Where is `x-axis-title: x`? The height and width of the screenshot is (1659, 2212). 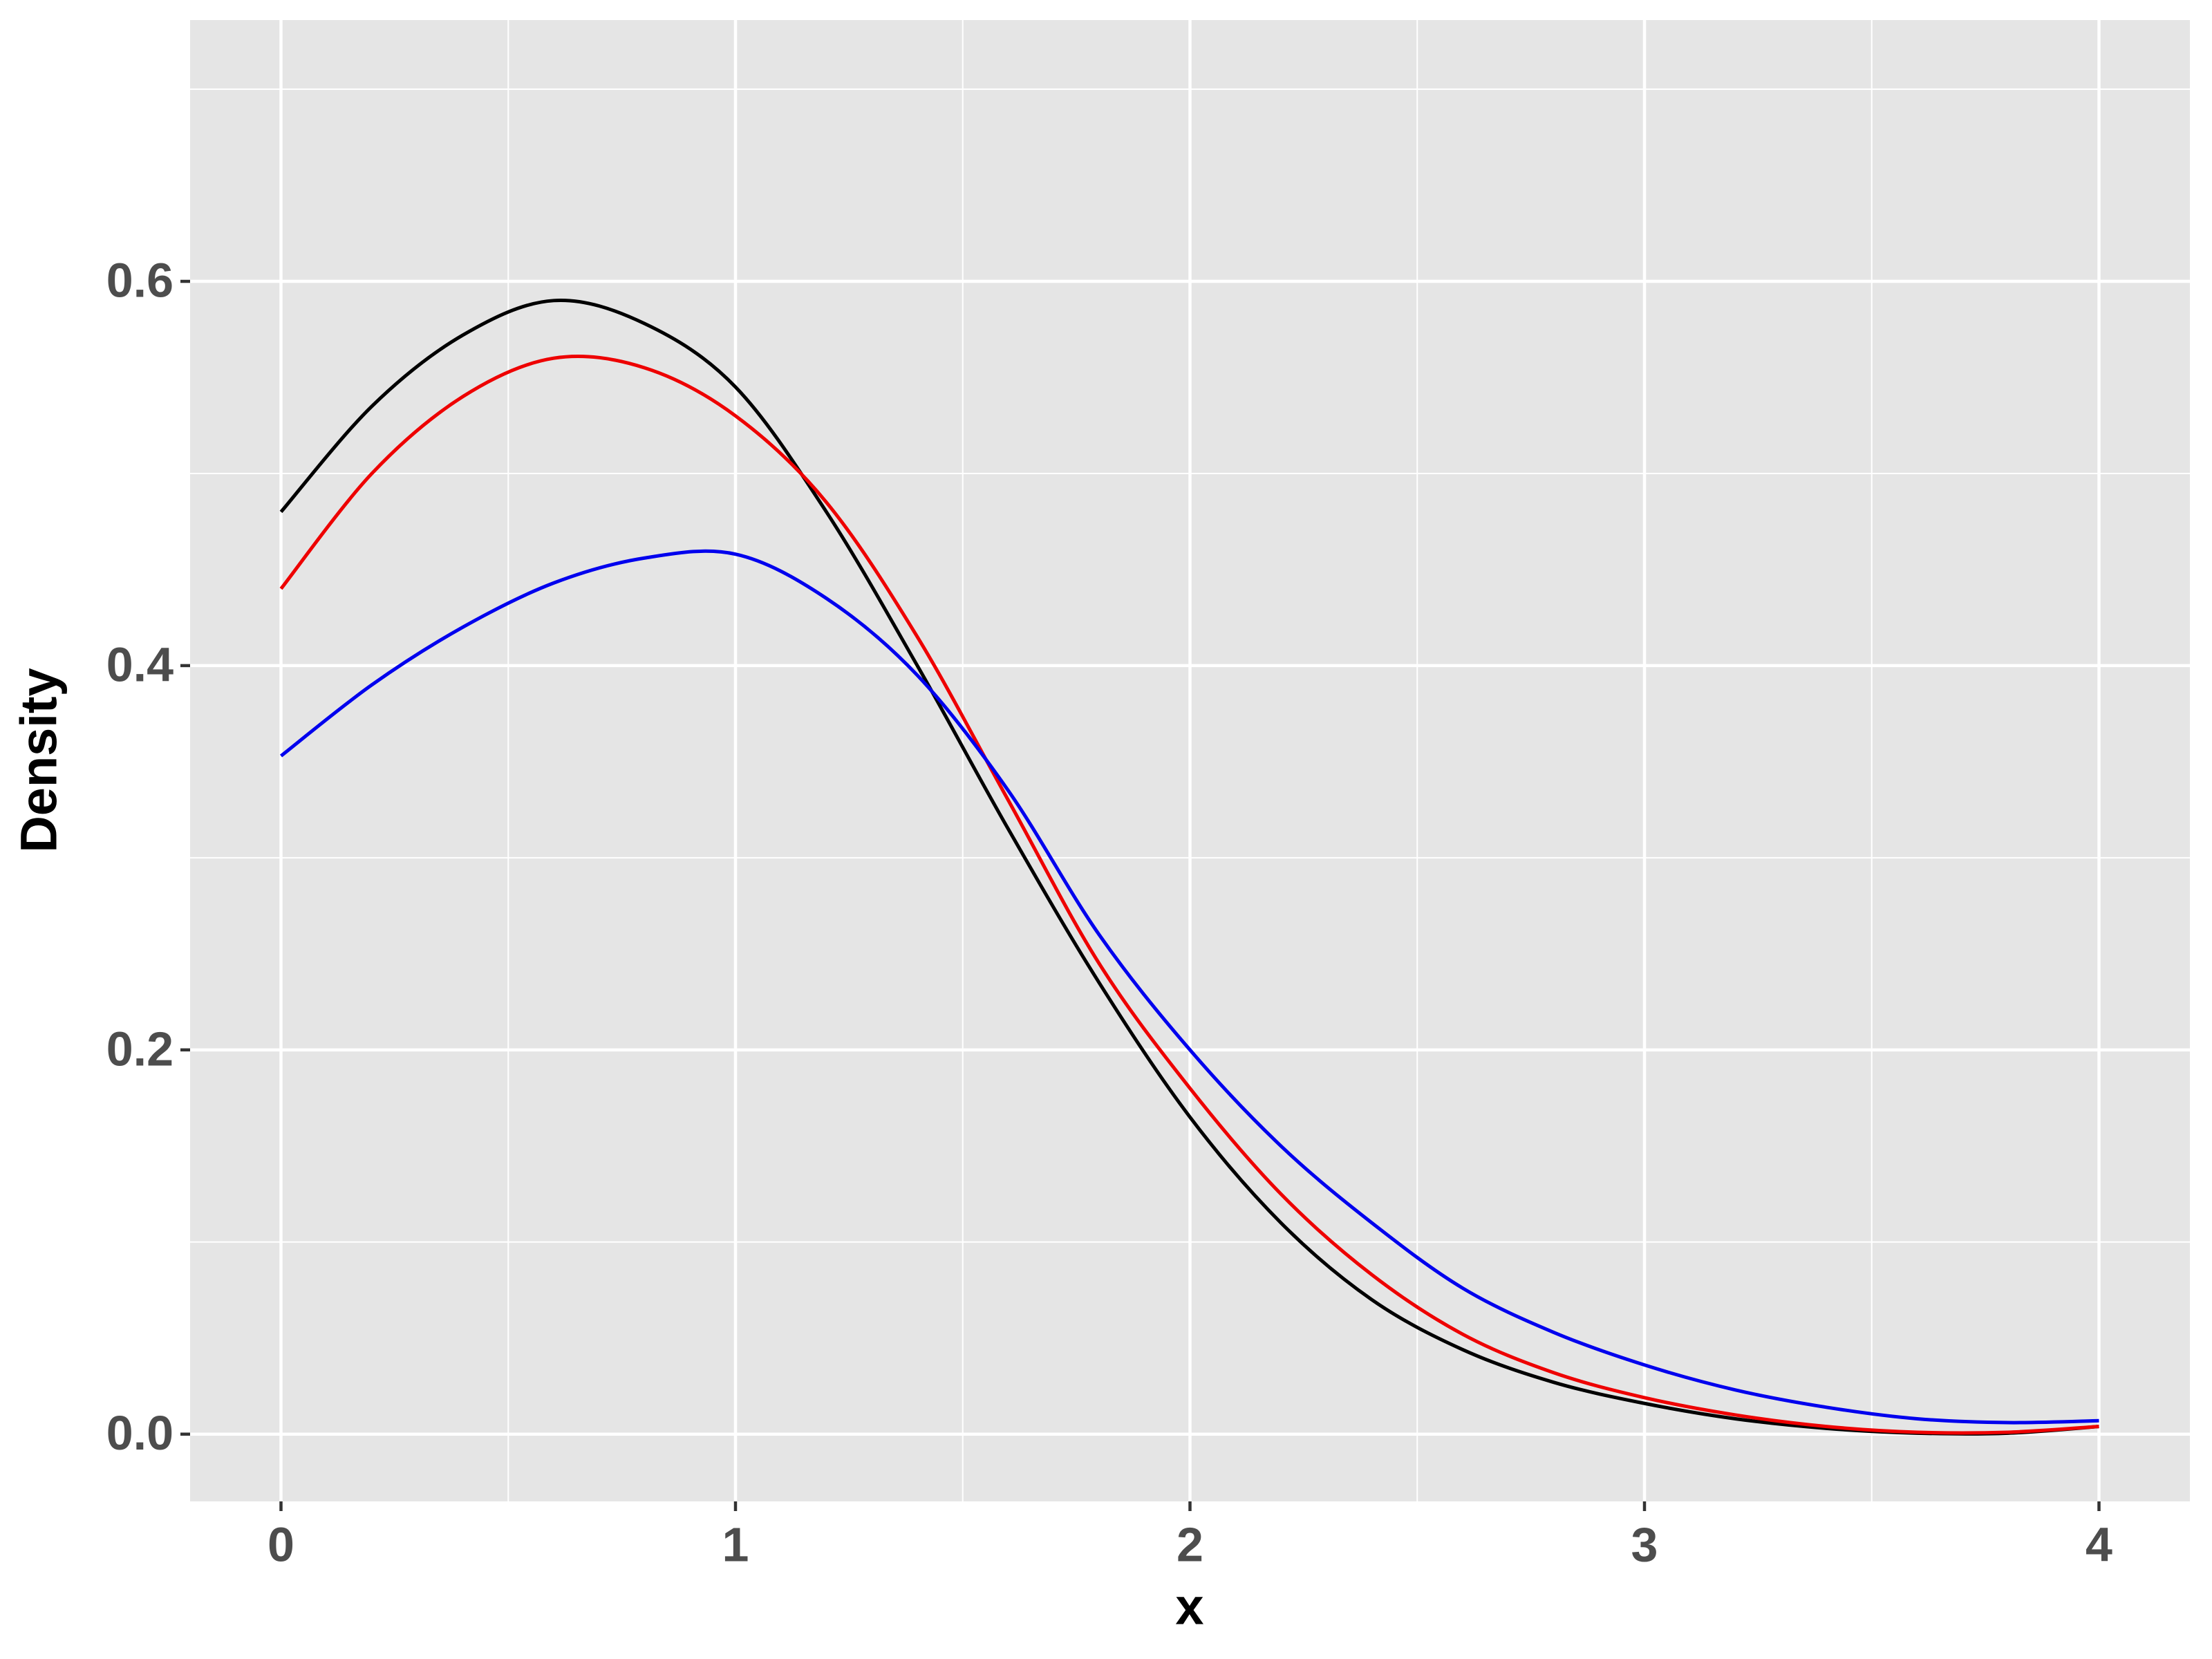 x-axis-title: x is located at coordinates (1189, 1606).